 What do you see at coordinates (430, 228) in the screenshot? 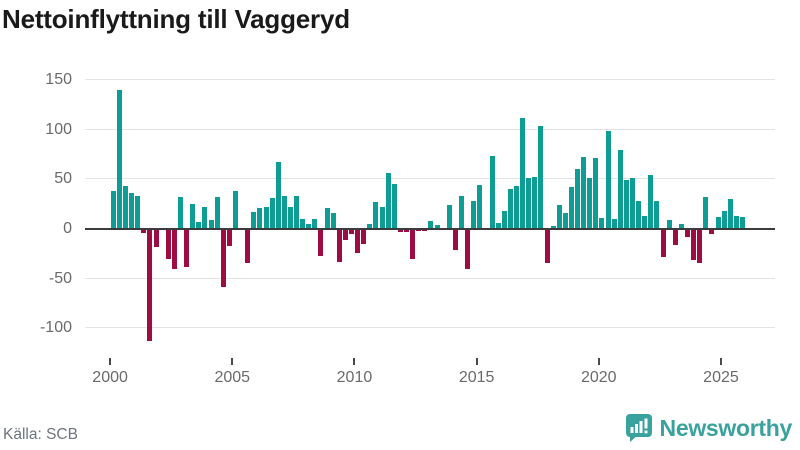
I see `zero-axis-line` at bounding box center [430, 228].